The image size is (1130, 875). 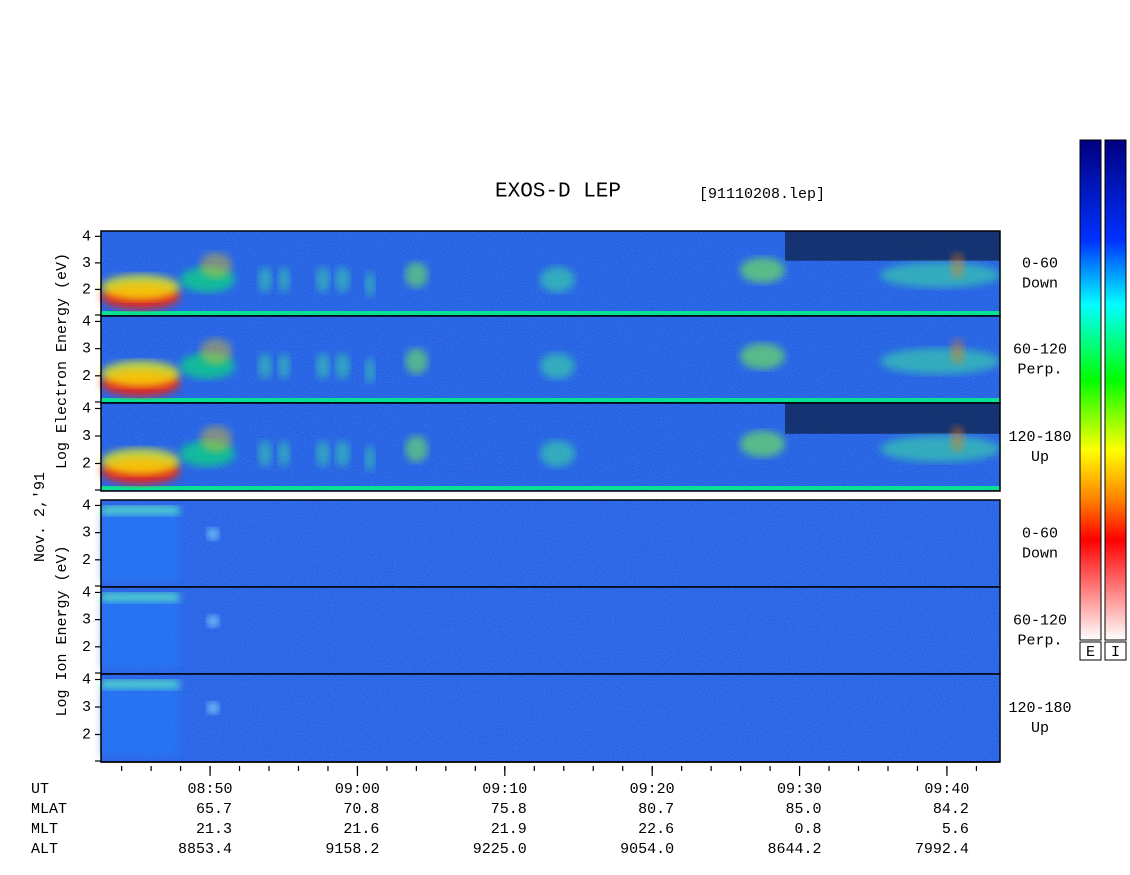 What do you see at coordinates (62, 630) in the screenshot?
I see `ion-axis-label: Log Ion Energy (eV)` at bounding box center [62, 630].